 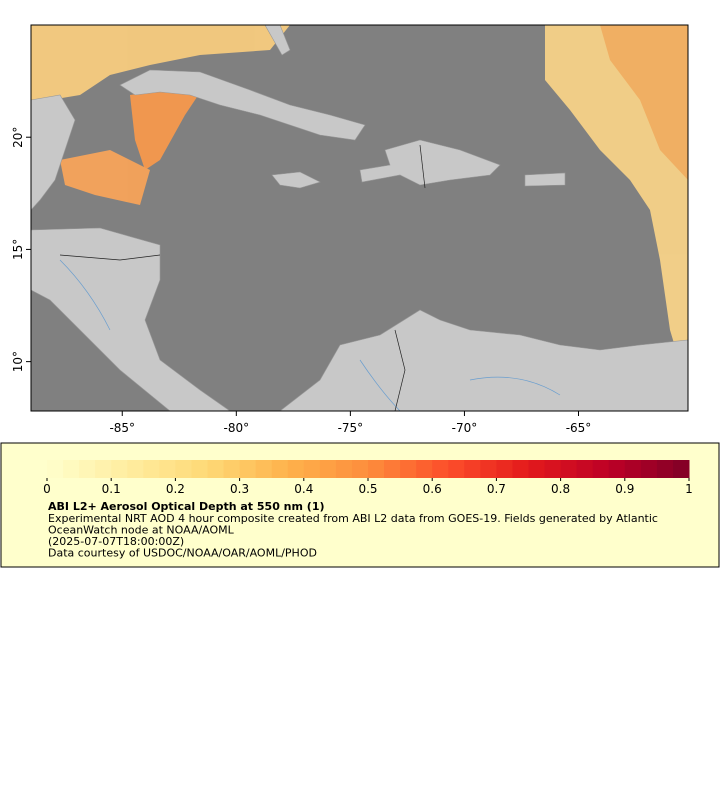 I want to click on y-tick-label: 10°, so click(x=18, y=361).